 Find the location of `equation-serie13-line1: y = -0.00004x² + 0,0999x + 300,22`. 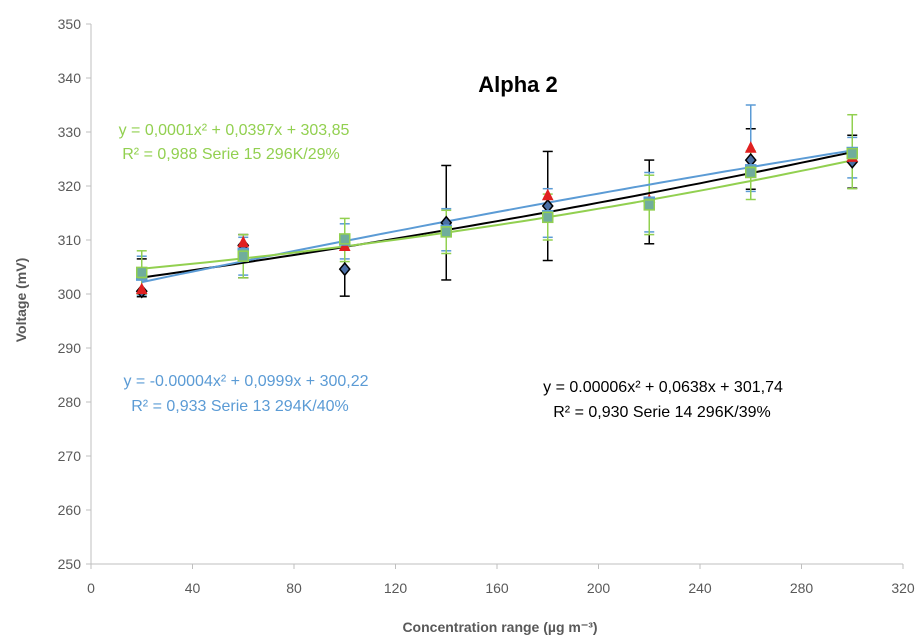

equation-serie13-line1: y = -0.00004x² + 0,0999x + 300,22 is located at coordinates (245, 381).